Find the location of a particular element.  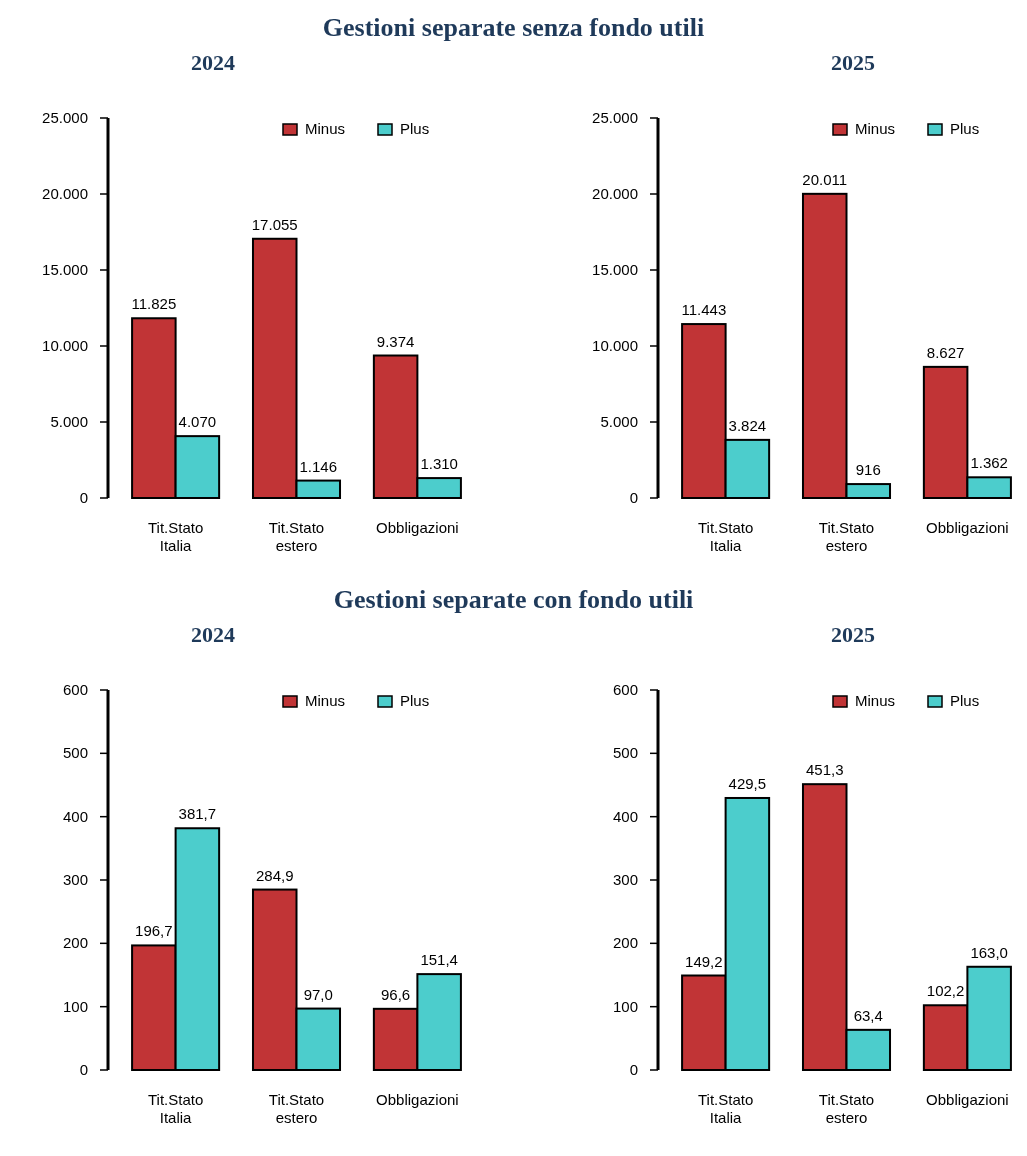

data-label: 11.825 is located at coordinates (154, 304).